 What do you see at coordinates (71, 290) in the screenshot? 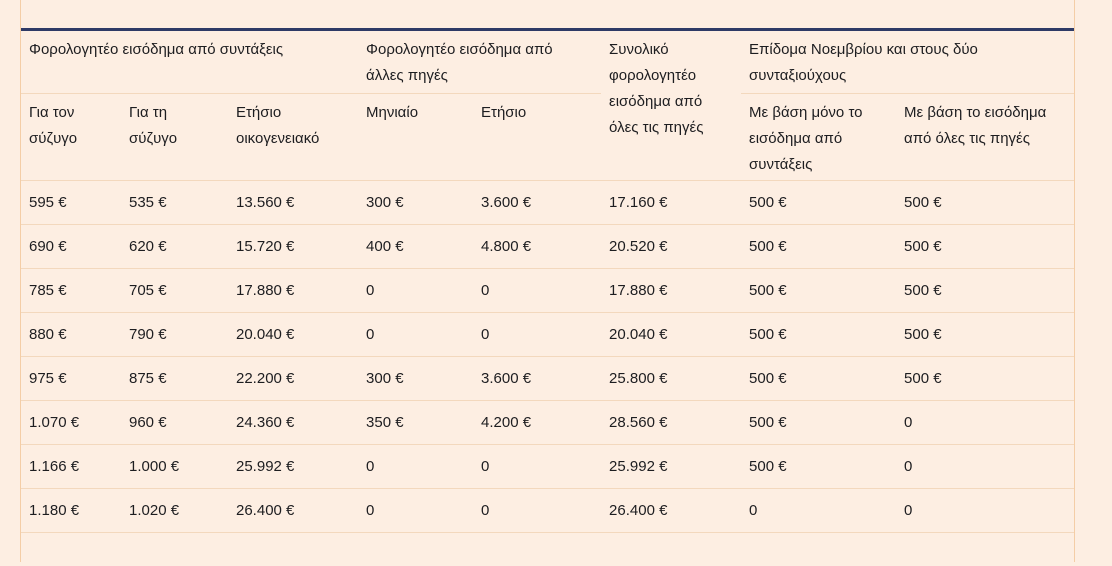
I see `table-cell: 785 €` at bounding box center [71, 290].